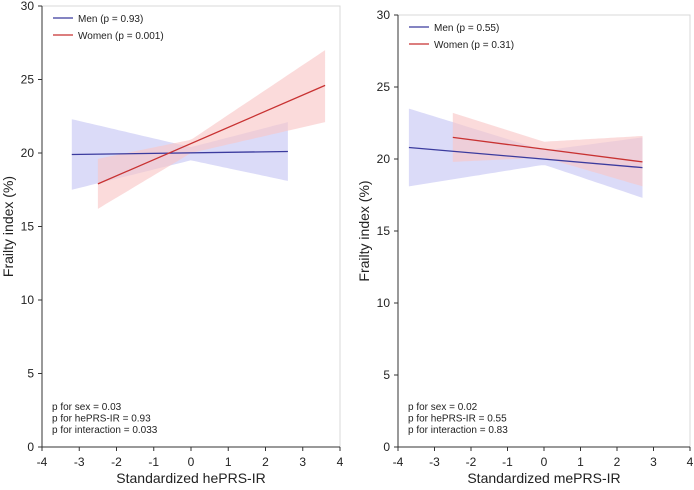 The height and width of the screenshot is (490, 694). I want to click on x-axis-title: Standardized hePRS-IR, so click(190, 477).